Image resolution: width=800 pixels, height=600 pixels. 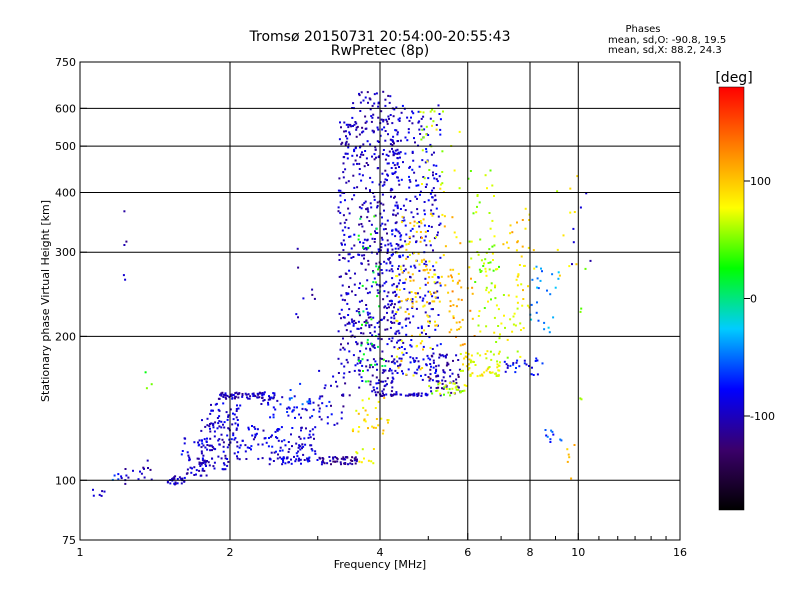 I want to click on x-tick-label: 6, so click(x=467, y=552).